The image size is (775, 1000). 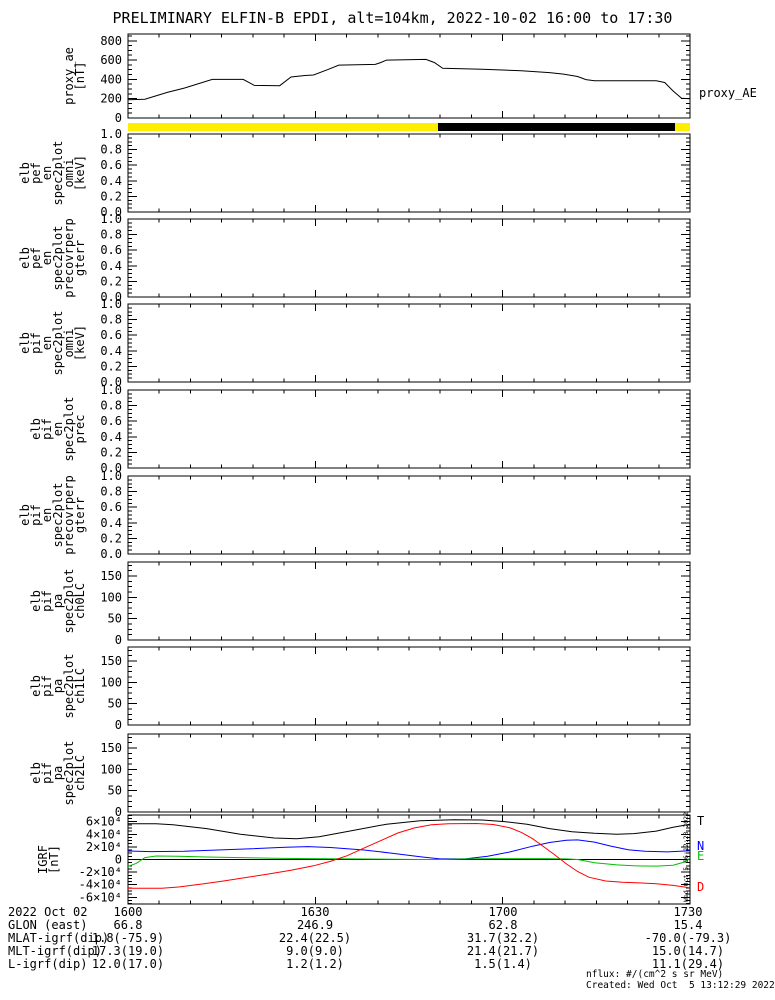 What do you see at coordinates (80, 686) in the screenshot?
I see `y-axis-label-line: ch1LC` at bounding box center [80, 686].